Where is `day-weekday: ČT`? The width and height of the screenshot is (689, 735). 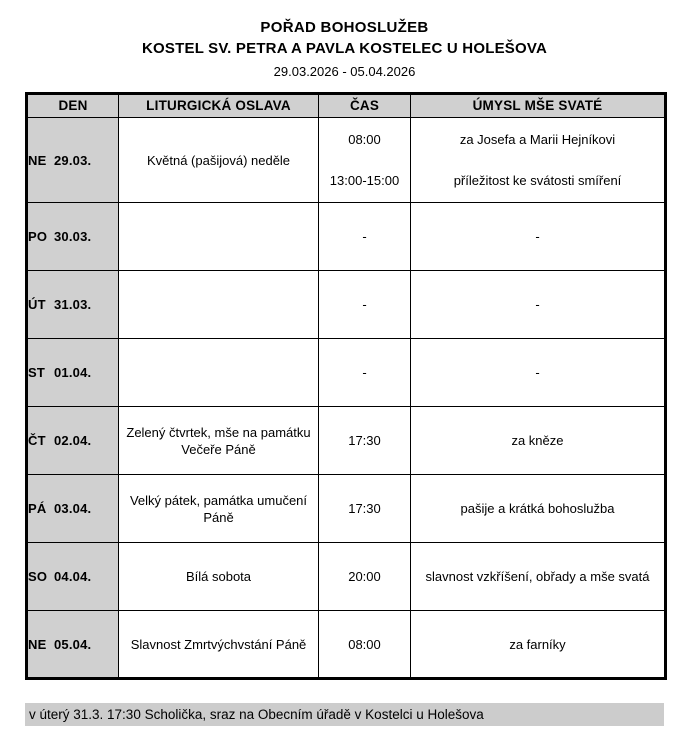
day-weekday: ČT is located at coordinates (37, 440).